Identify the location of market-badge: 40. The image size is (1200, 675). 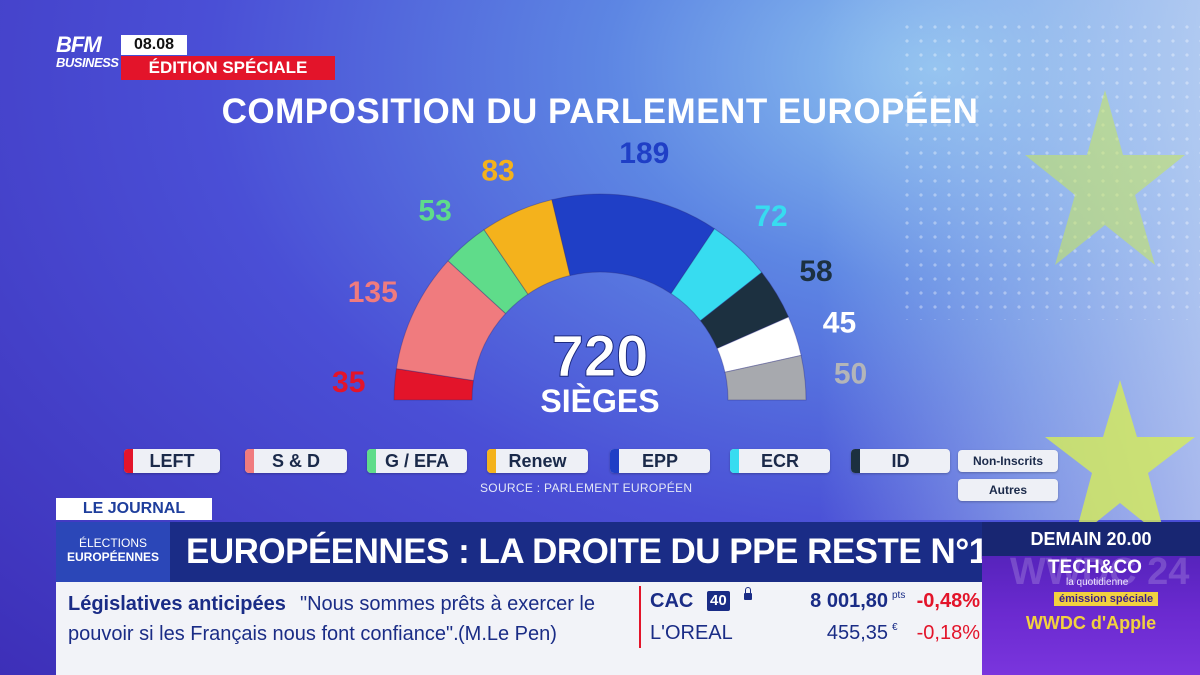
(718, 601).